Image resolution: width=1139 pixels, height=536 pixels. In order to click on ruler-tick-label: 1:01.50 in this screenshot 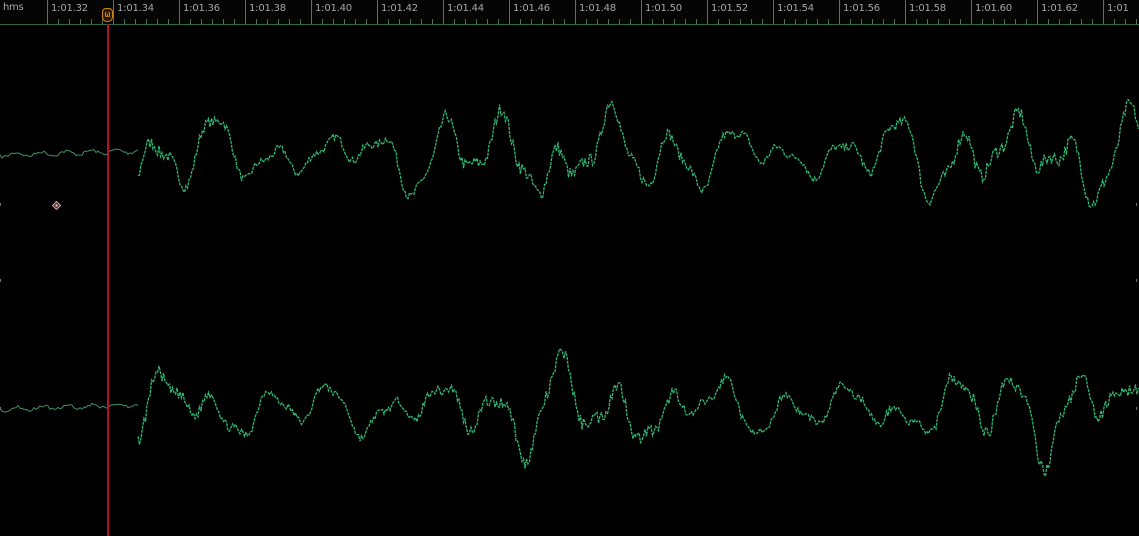, I will do `click(663, 8)`.